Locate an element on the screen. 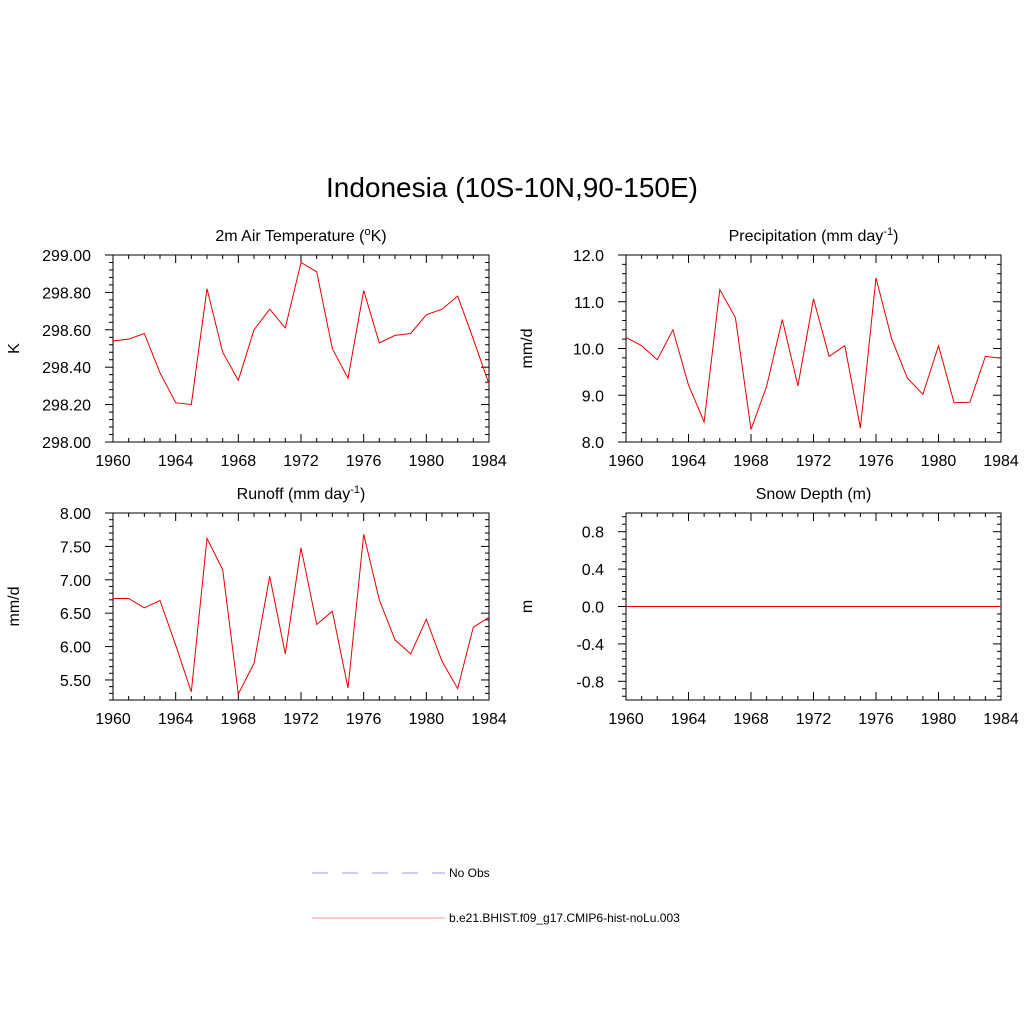  y-tick-label: 6.00 is located at coordinates (75, 648).